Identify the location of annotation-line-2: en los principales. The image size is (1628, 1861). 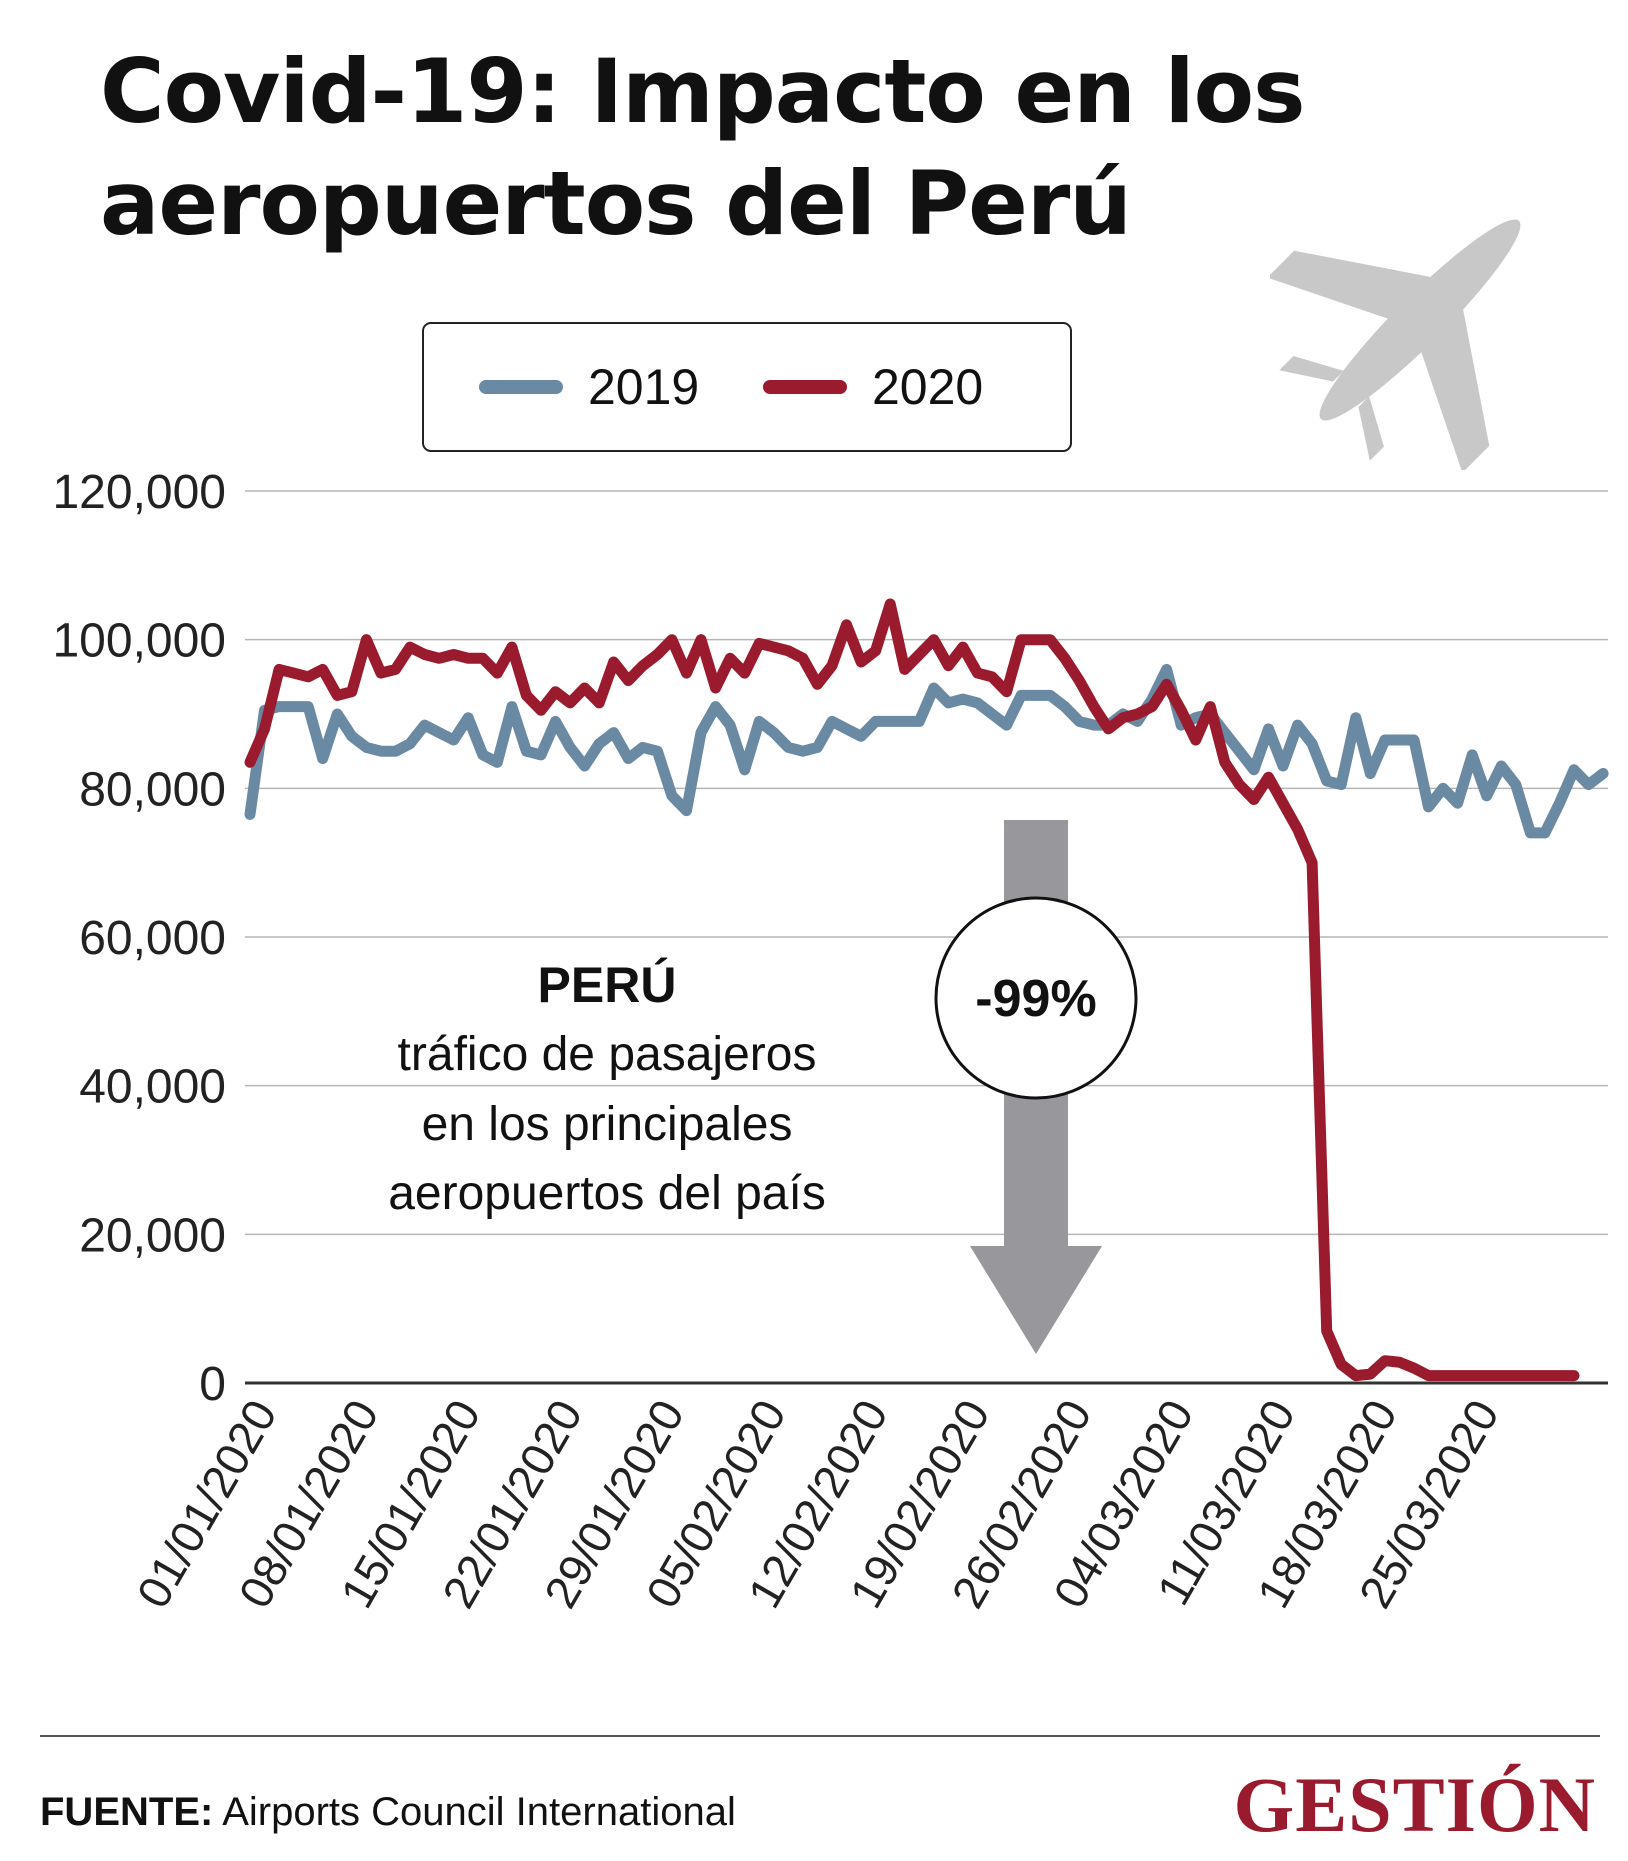
(607, 1124).